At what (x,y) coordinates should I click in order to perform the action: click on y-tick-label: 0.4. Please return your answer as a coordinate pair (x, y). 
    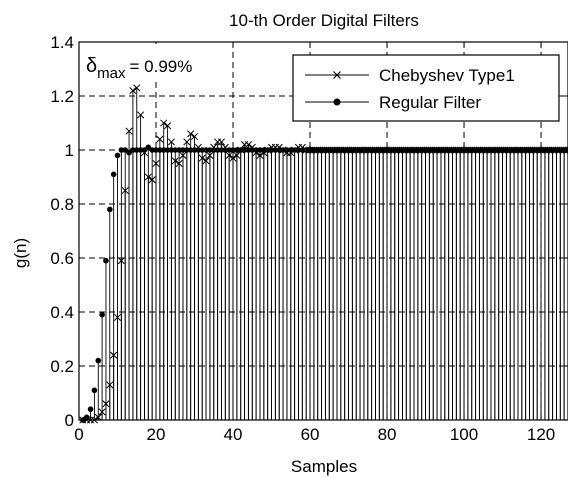
    Looking at the image, I should click on (62, 312).